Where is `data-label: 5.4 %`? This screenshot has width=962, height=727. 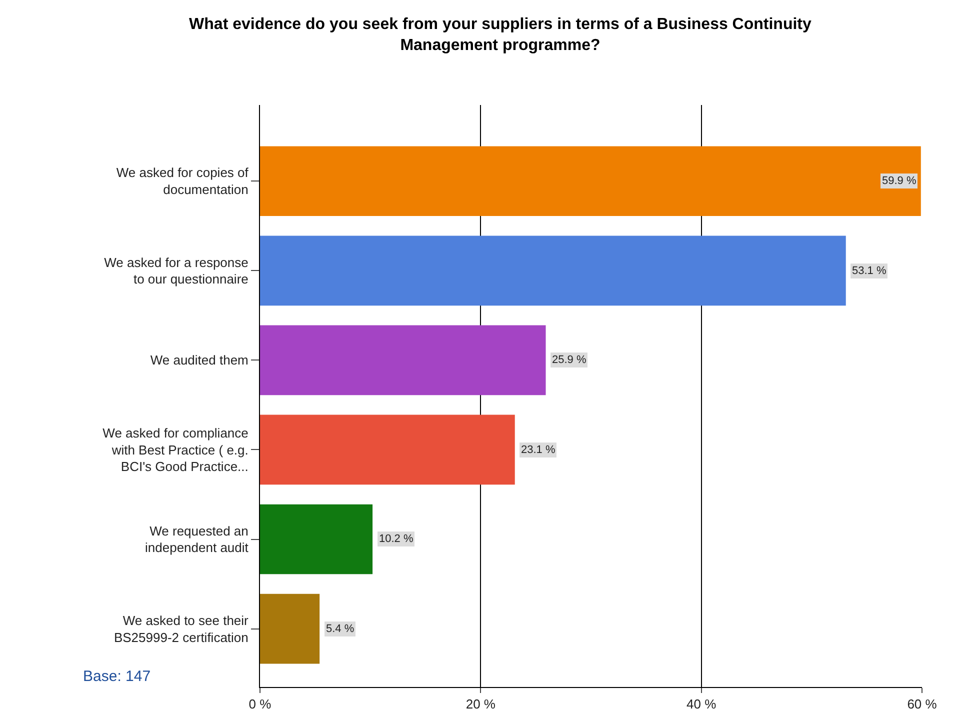 data-label: 5.4 % is located at coordinates (340, 629).